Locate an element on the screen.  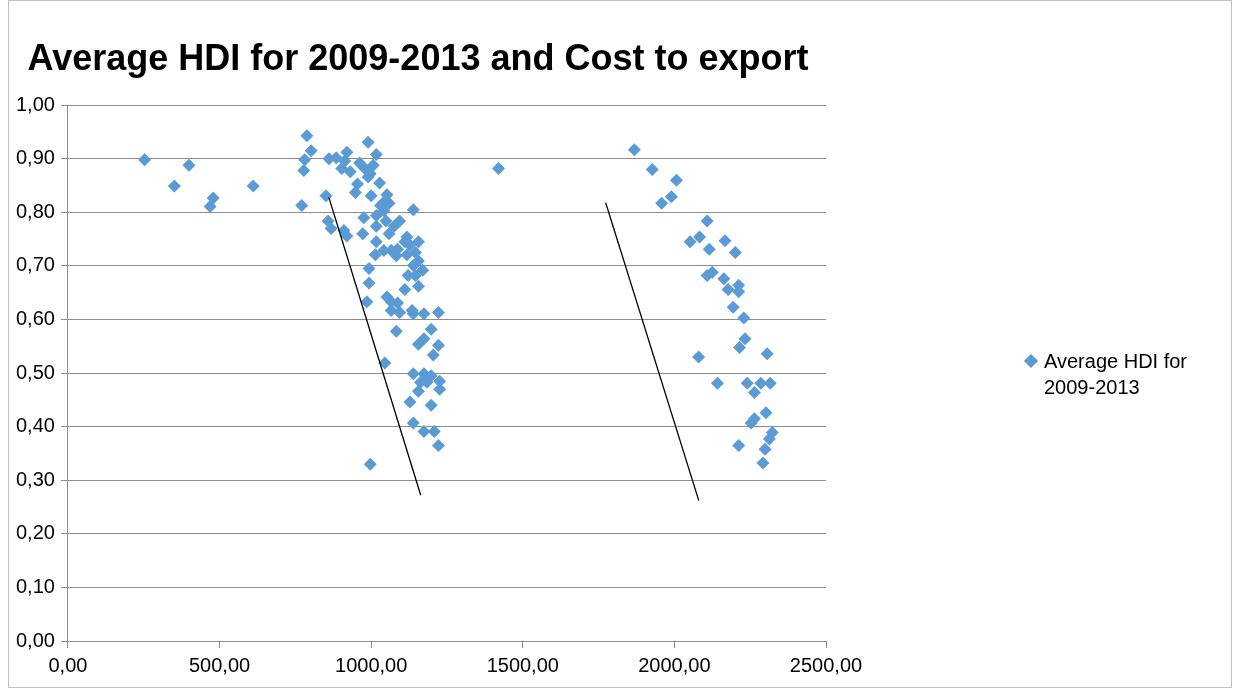
x-tick-label: 500,00 is located at coordinates (219, 664).